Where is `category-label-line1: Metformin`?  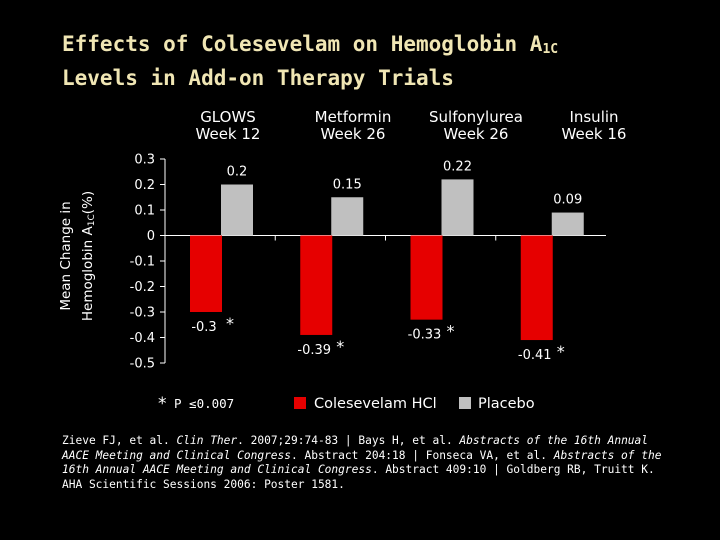
category-label-line1: Metformin is located at coordinates (353, 117).